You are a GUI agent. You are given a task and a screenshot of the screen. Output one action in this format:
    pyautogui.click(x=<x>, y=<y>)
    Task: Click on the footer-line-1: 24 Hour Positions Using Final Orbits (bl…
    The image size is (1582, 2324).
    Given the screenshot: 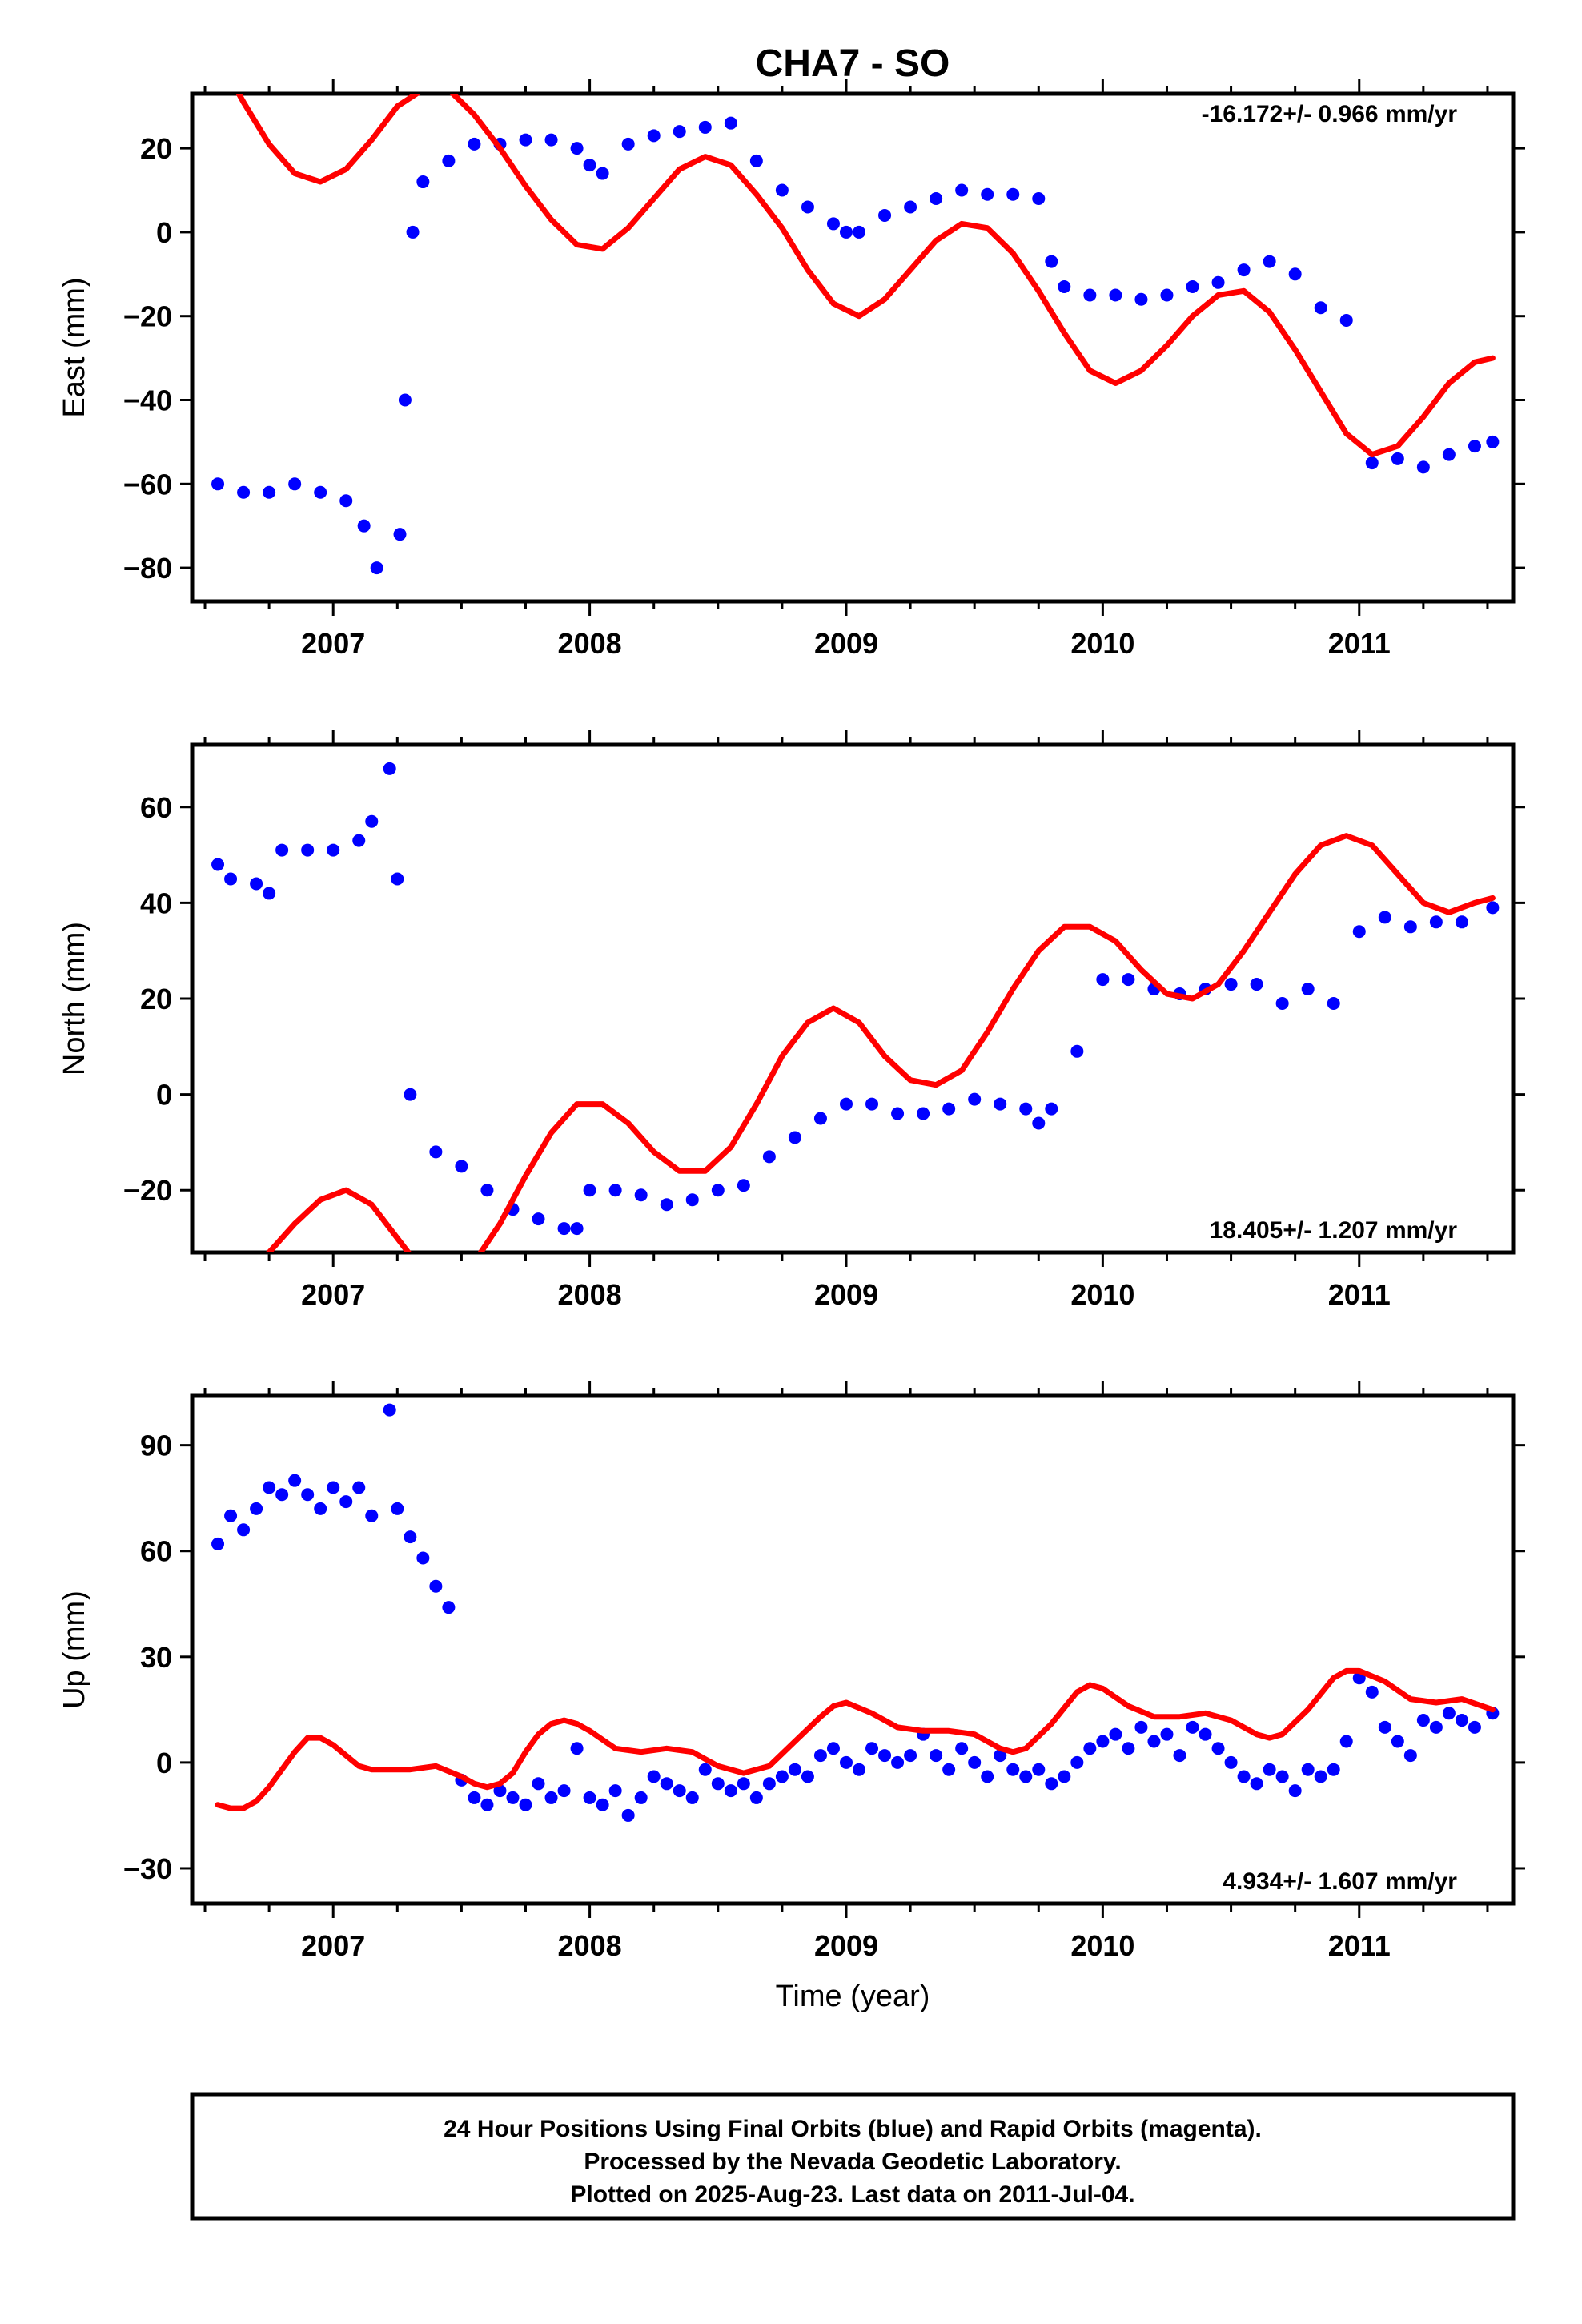 What is the action you would take?
    pyautogui.click(x=853, y=2129)
    